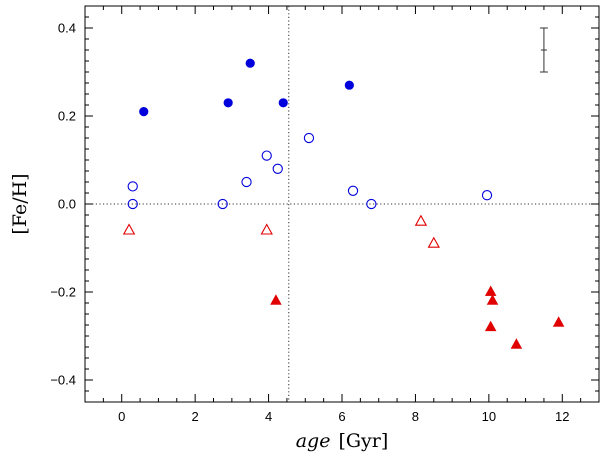  I want to click on x-tick-label: 4, so click(268, 416).